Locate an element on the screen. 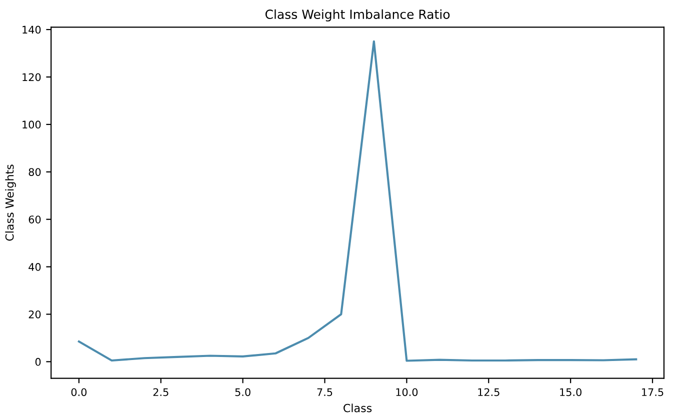 Image resolution: width=681 pixels, height=418 pixels. chart-title: Class Weight Imbalance Ratio is located at coordinates (357, 15).